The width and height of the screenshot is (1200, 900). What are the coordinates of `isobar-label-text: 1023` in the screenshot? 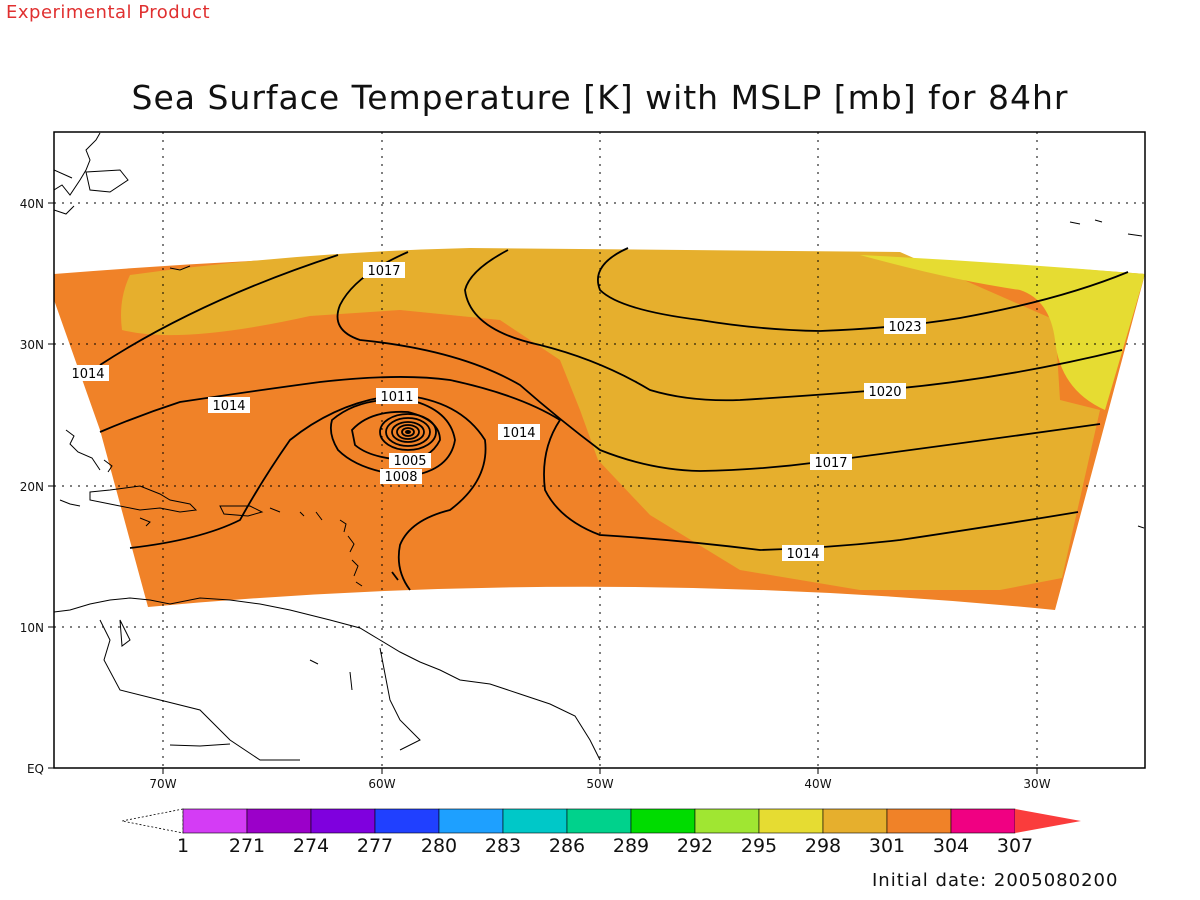 It's located at (904, 327).